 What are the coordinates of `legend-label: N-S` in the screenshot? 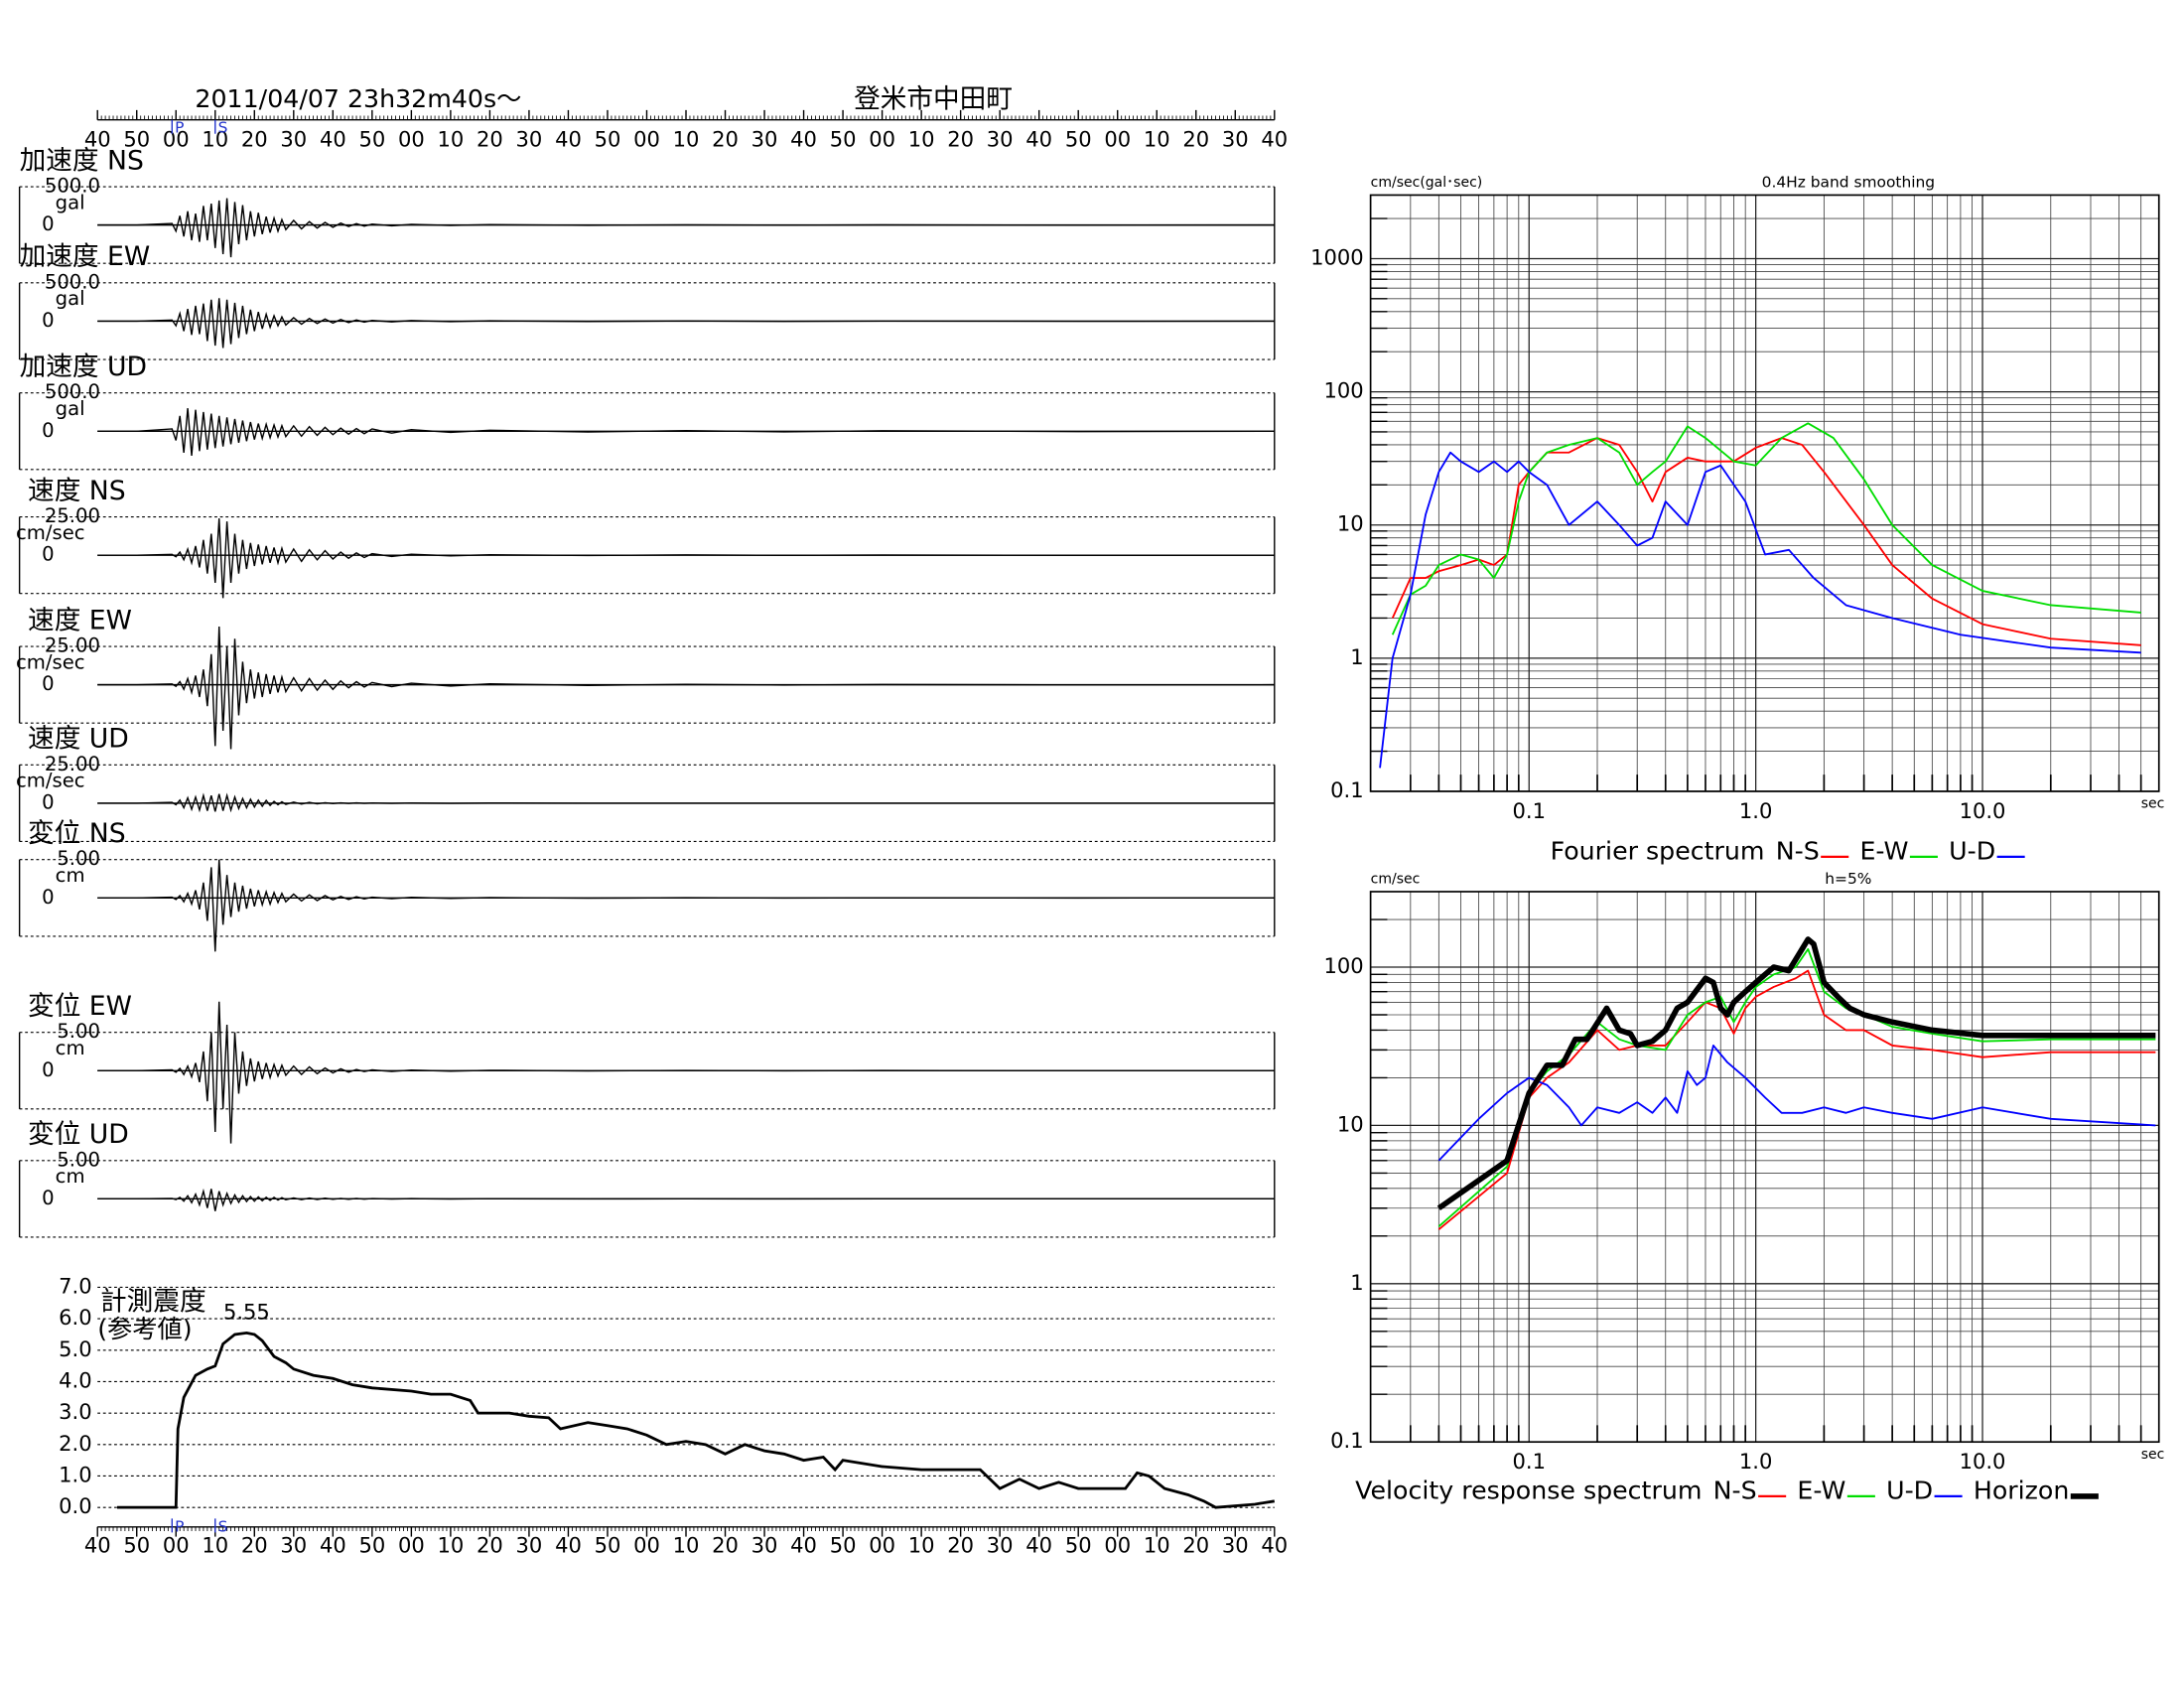 It's located at (1798, 851).